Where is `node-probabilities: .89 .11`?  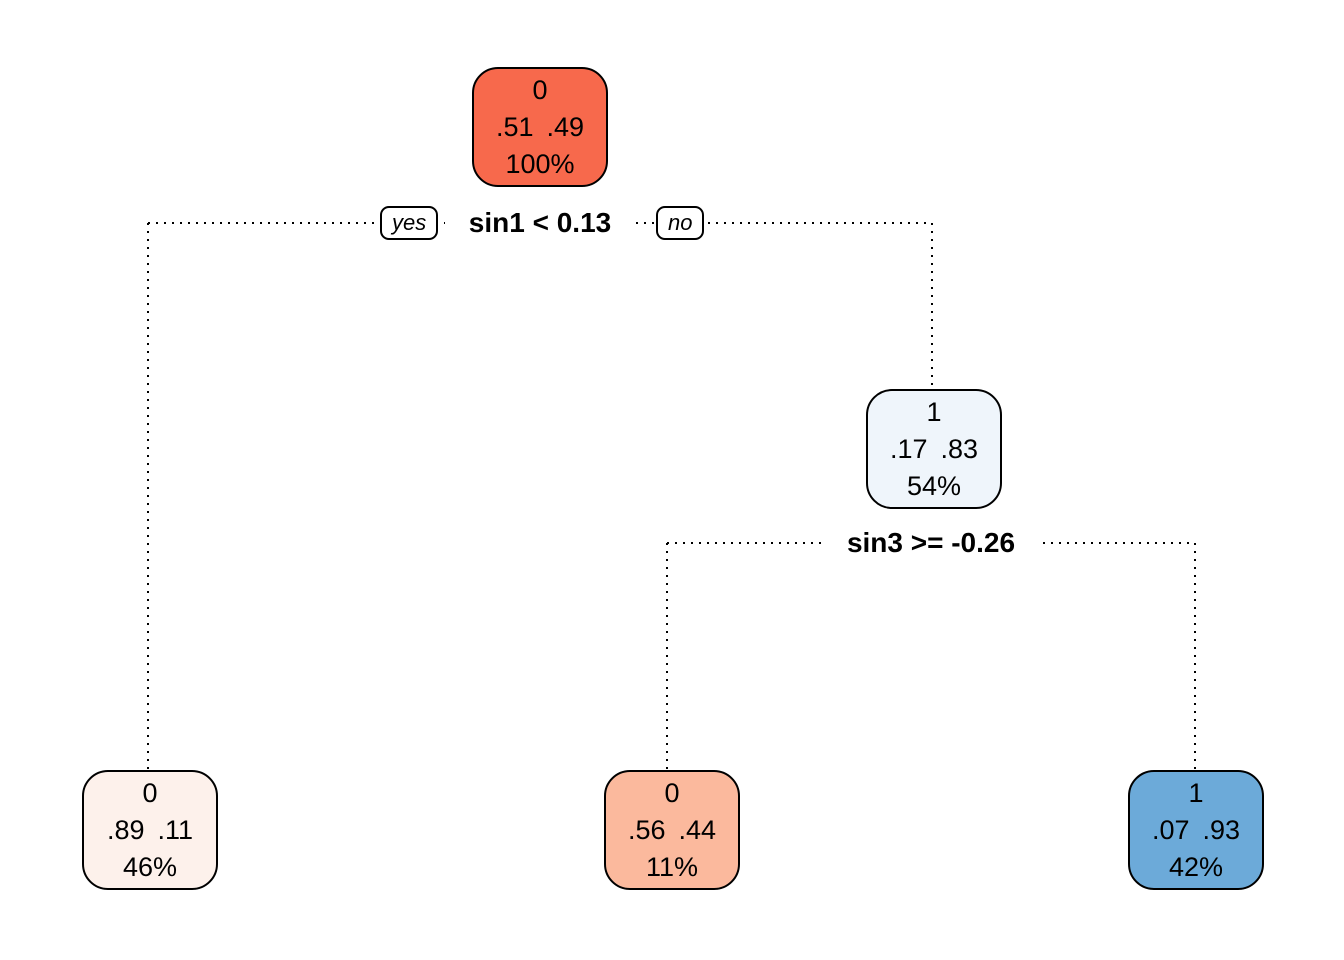 node-probabilities: .89 .11 is located at coordinates (150, 830).